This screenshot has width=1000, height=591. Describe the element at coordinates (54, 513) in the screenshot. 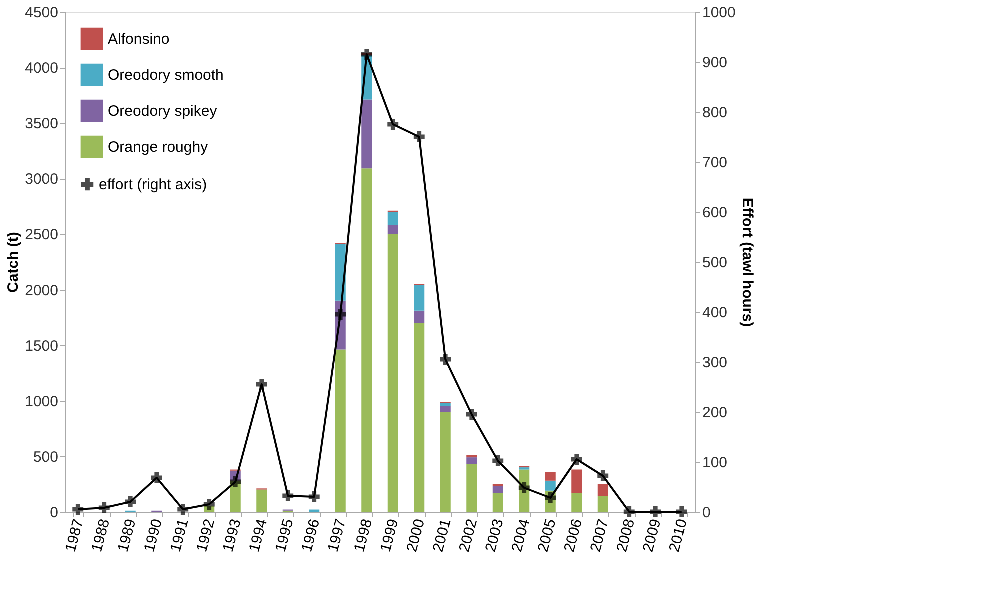

I see `y-tick-label: 0` at that location.